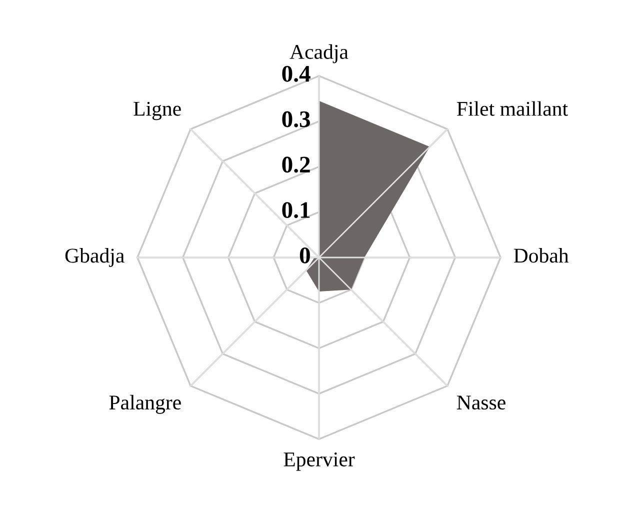  I want to click on spoke-label: Gbadja, so click(94, 257).